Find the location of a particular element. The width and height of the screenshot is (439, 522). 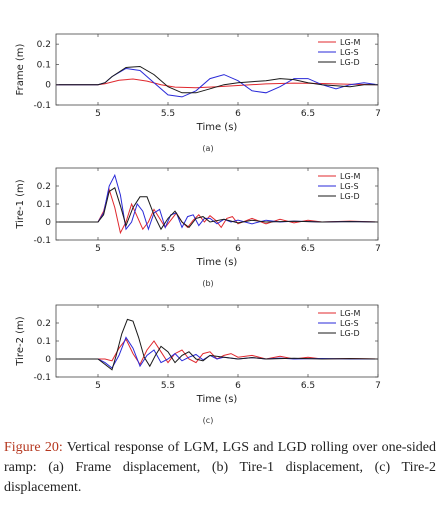

y-axis-label: Frame (m) is located at coordinates (20, 69).